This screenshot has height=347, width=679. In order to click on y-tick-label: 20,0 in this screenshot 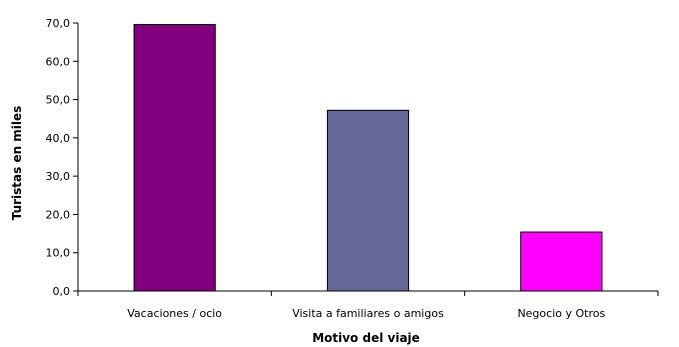, I will do `click(58, 214)`.